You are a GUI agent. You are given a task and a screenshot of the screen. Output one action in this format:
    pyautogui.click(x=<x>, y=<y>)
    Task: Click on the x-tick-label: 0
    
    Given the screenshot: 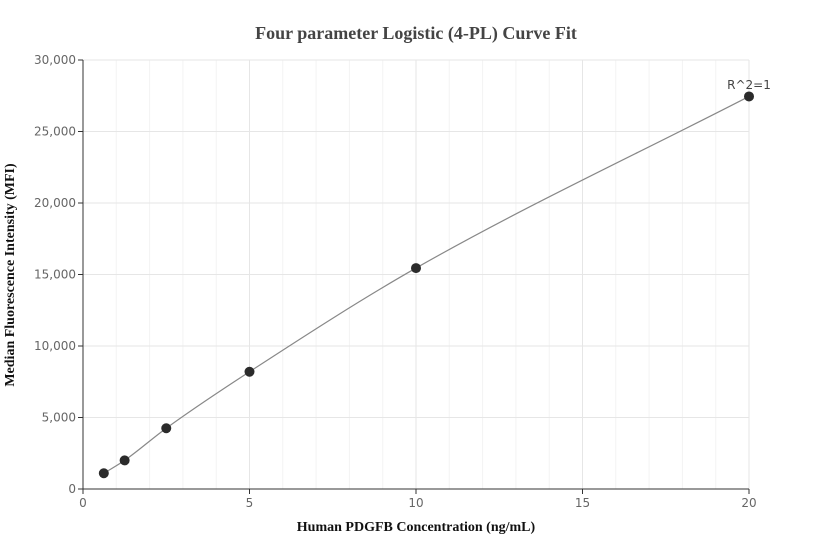 What is the action you would take?
    pyautogui.click(x=83, y=503)
    